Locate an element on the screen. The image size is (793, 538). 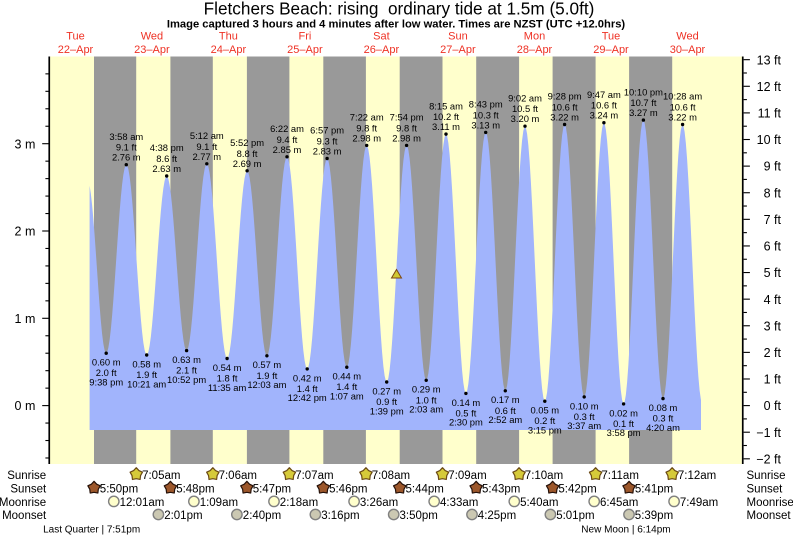
svg-text: 4 ft is located at coordinates (773, 300).